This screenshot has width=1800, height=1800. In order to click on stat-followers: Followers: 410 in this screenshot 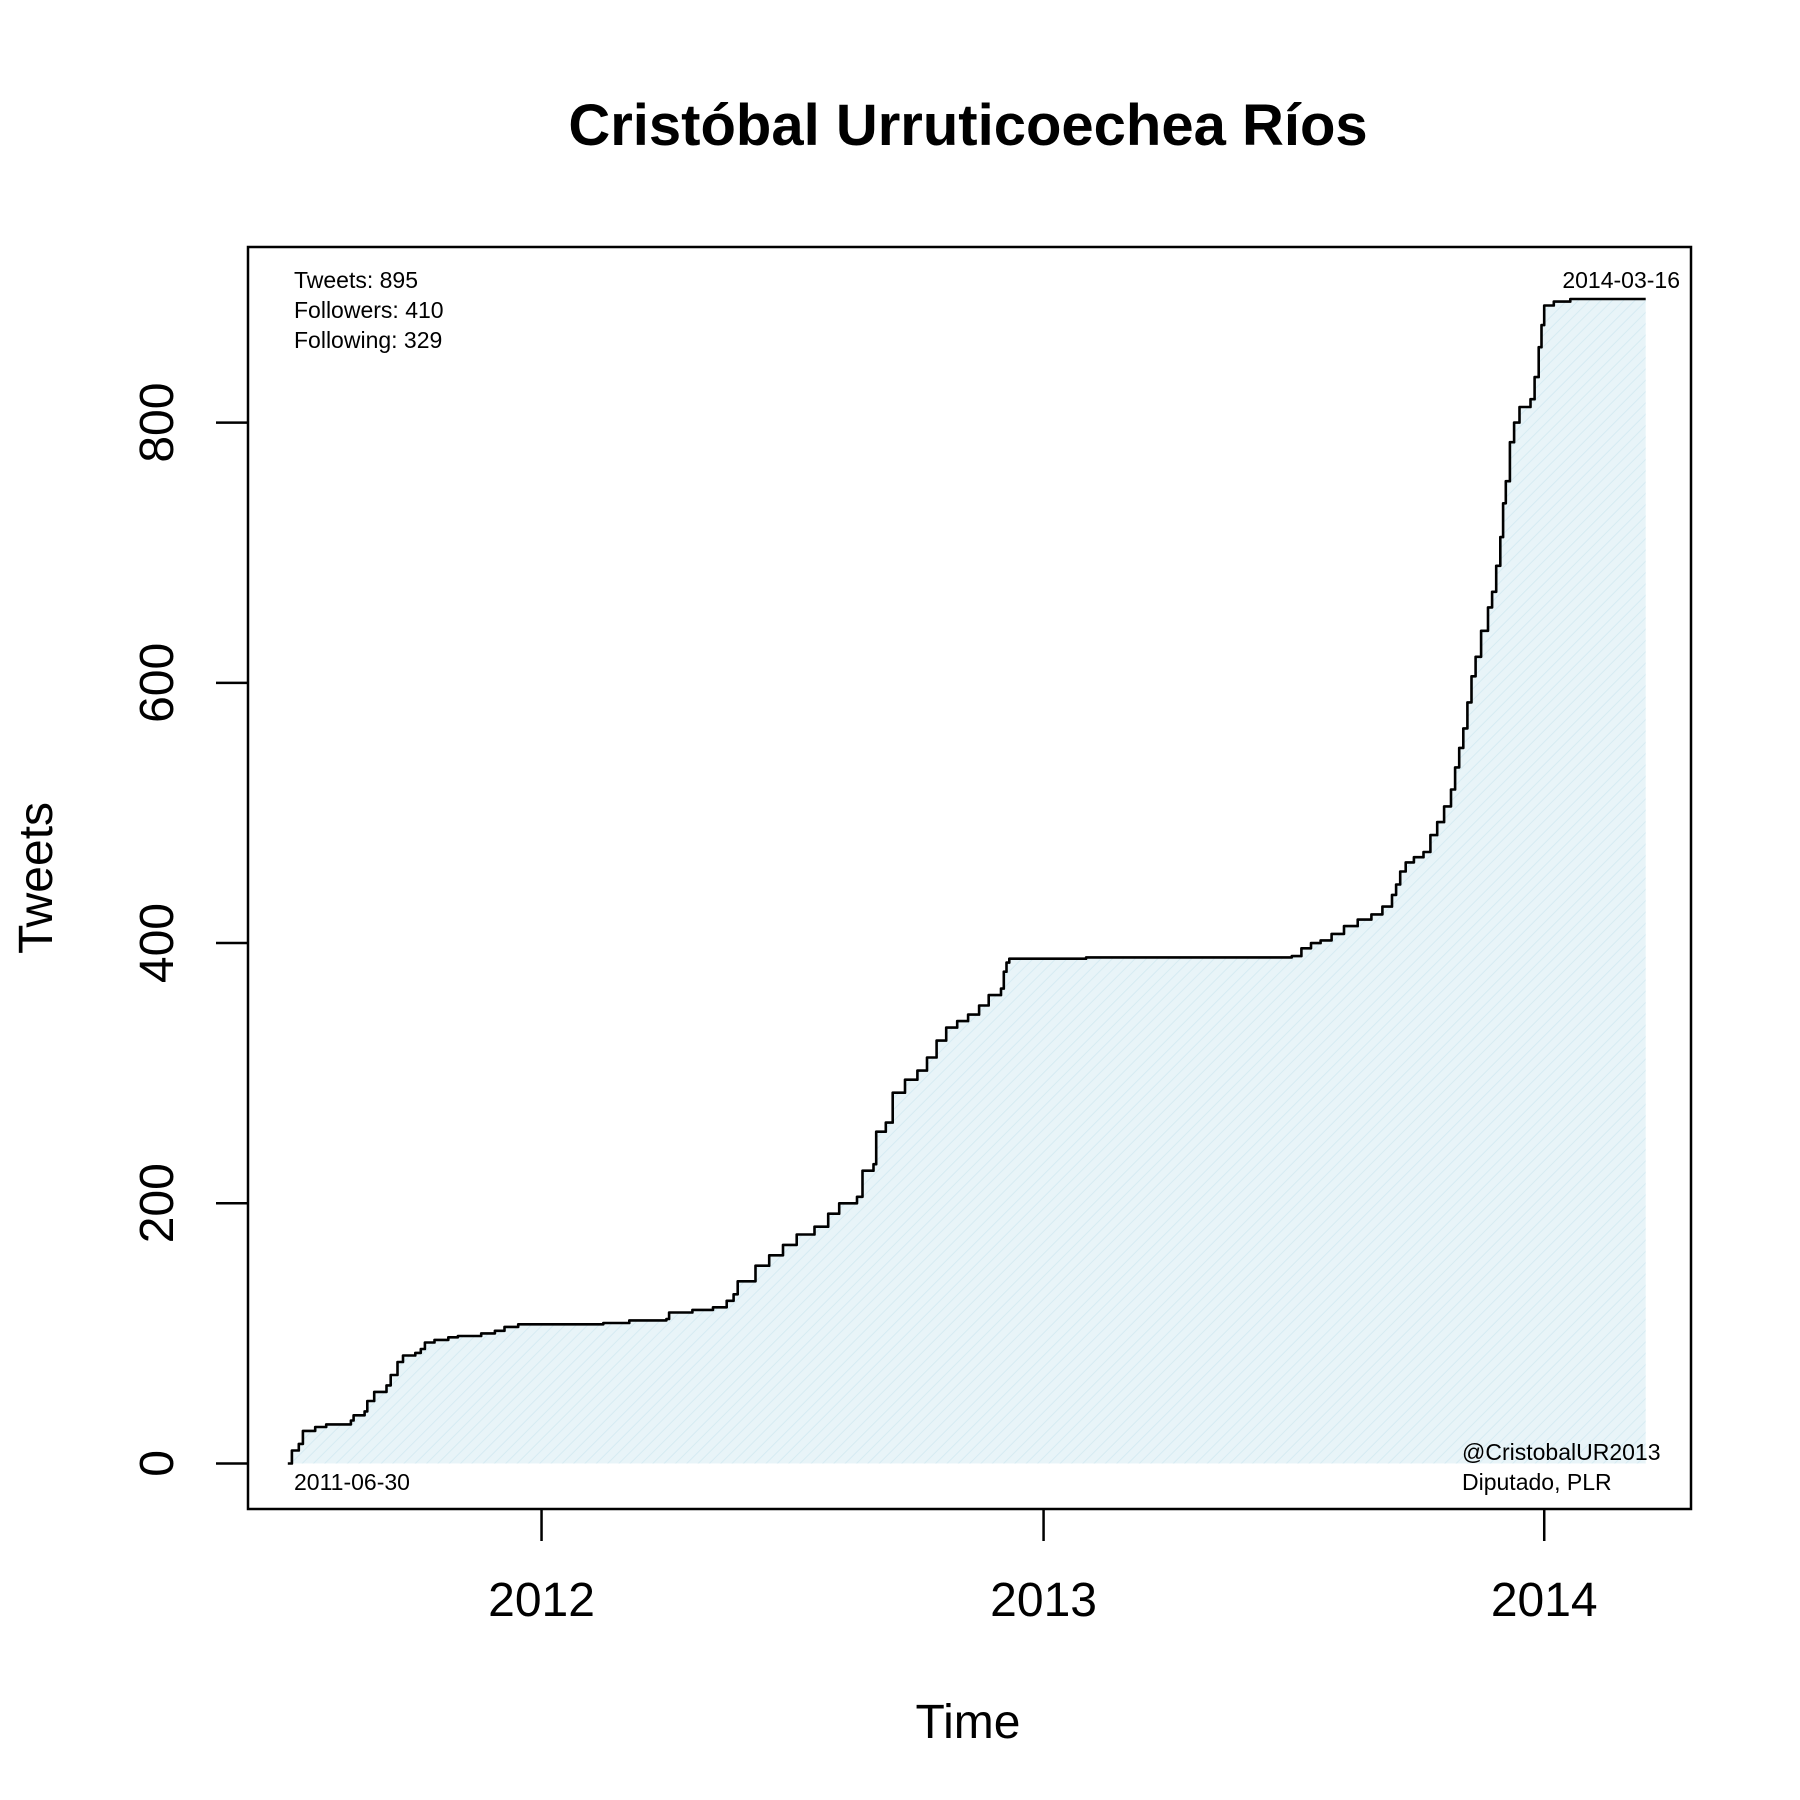, I will do `click(369, 310)`.